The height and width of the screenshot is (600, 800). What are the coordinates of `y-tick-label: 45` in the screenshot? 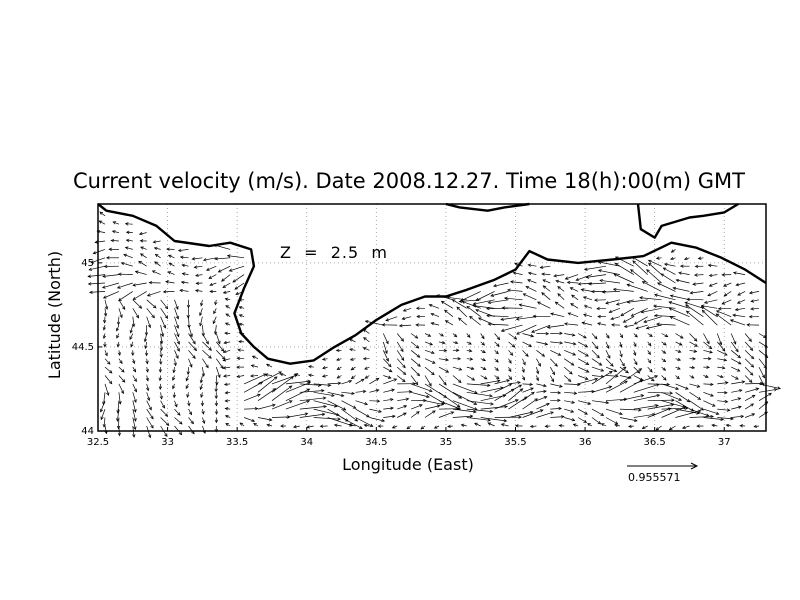 It's located at (87, 263).